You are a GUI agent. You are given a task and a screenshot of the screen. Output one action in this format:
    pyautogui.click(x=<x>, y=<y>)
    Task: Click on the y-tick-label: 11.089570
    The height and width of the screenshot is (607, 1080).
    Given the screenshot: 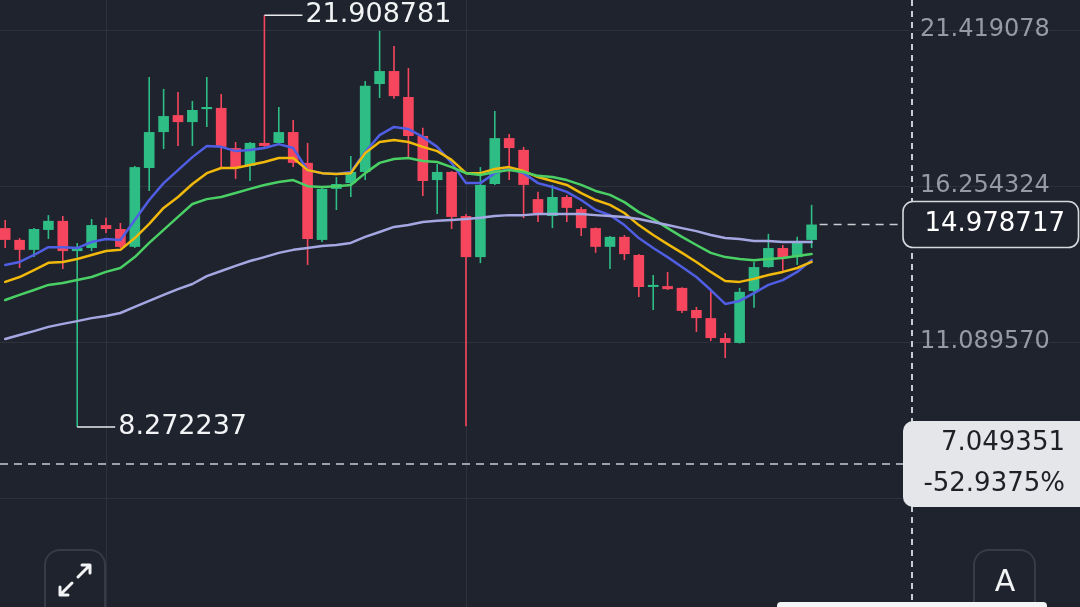 What is the action you would take?
    pyautogui.click(x=985, y=340)
    